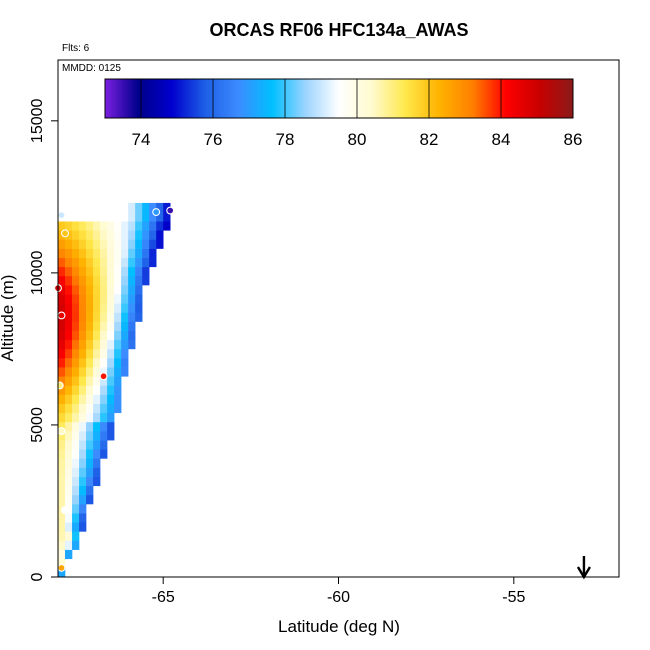  Describe the element at coordinates (343, 113) in the screenshot. I see `colorbar: 74 76 78 80 82 84 86` at that location.